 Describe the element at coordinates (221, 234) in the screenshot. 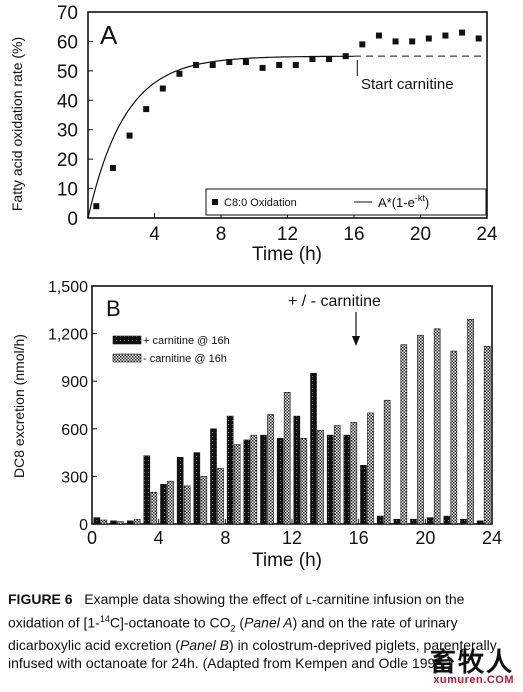

I see `panel-a-xtick-label: 8` at that location.